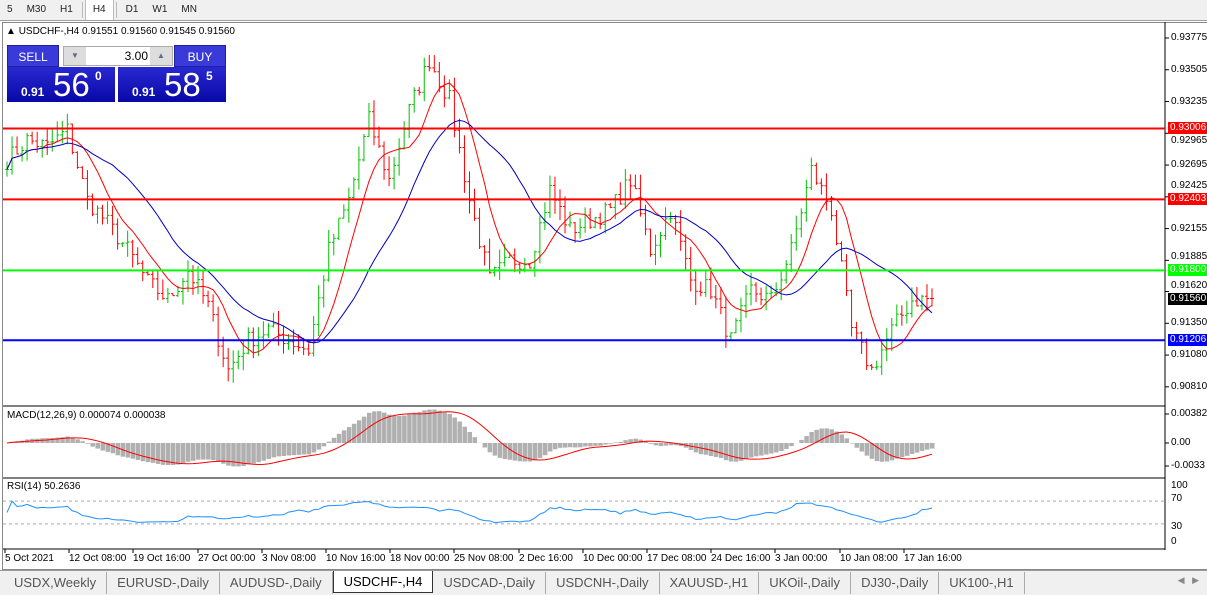 The height and width of the screenshot is (595, 1207). What do you see at coordinates (56, 583) in the screenshot?
I see `tab-usdx-weekly: USDX,Weekly` at bounding box center [56, 583].